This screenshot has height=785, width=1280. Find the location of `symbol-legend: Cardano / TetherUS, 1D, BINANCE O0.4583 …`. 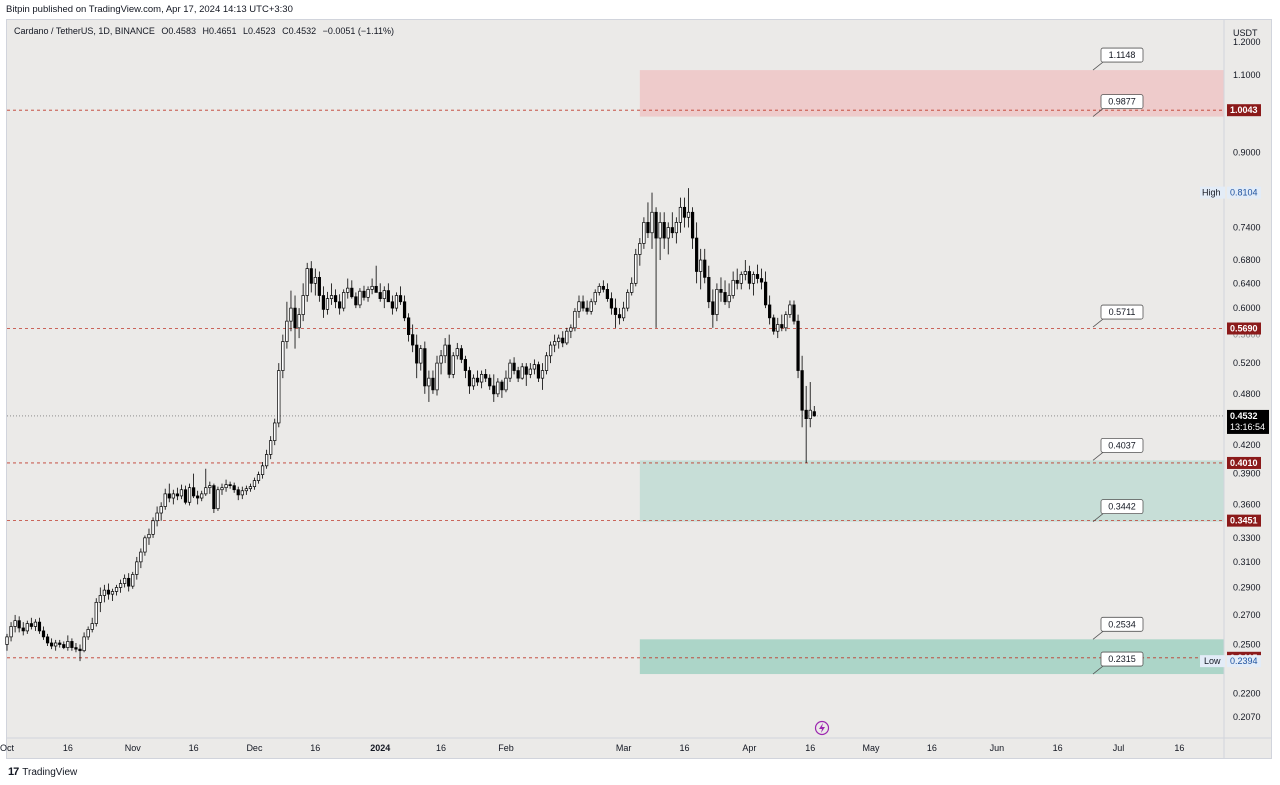

symbol-legend: Cardano / TetherUS, 1D, BINANCE O0.4583 … is located at coordinates (206, 31).